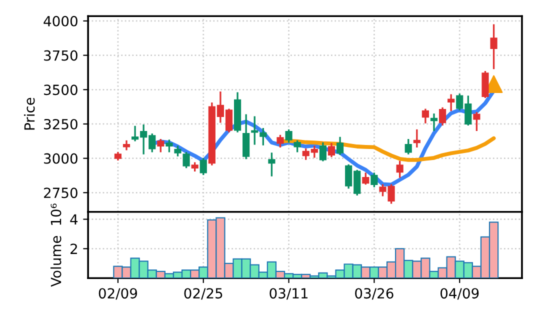 Image resolution: width=537 pixels, height=323 pixels. What do you see at coordinates (56, 245) in the screenshot?
I see `y-axis-title: Volume 10⁶` at bounding box center [56, 245].